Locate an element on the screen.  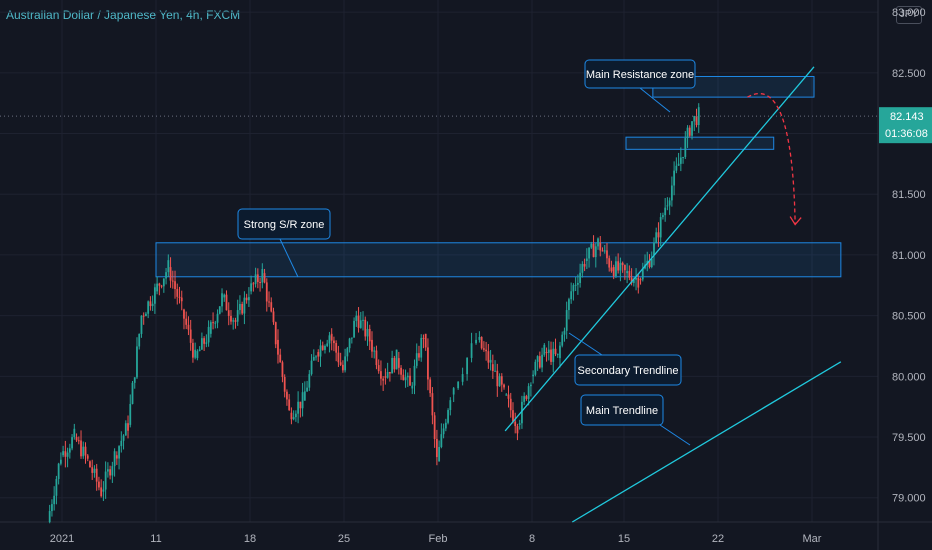
price-tick-label: 79.500 is located at coordinates (909, 438).